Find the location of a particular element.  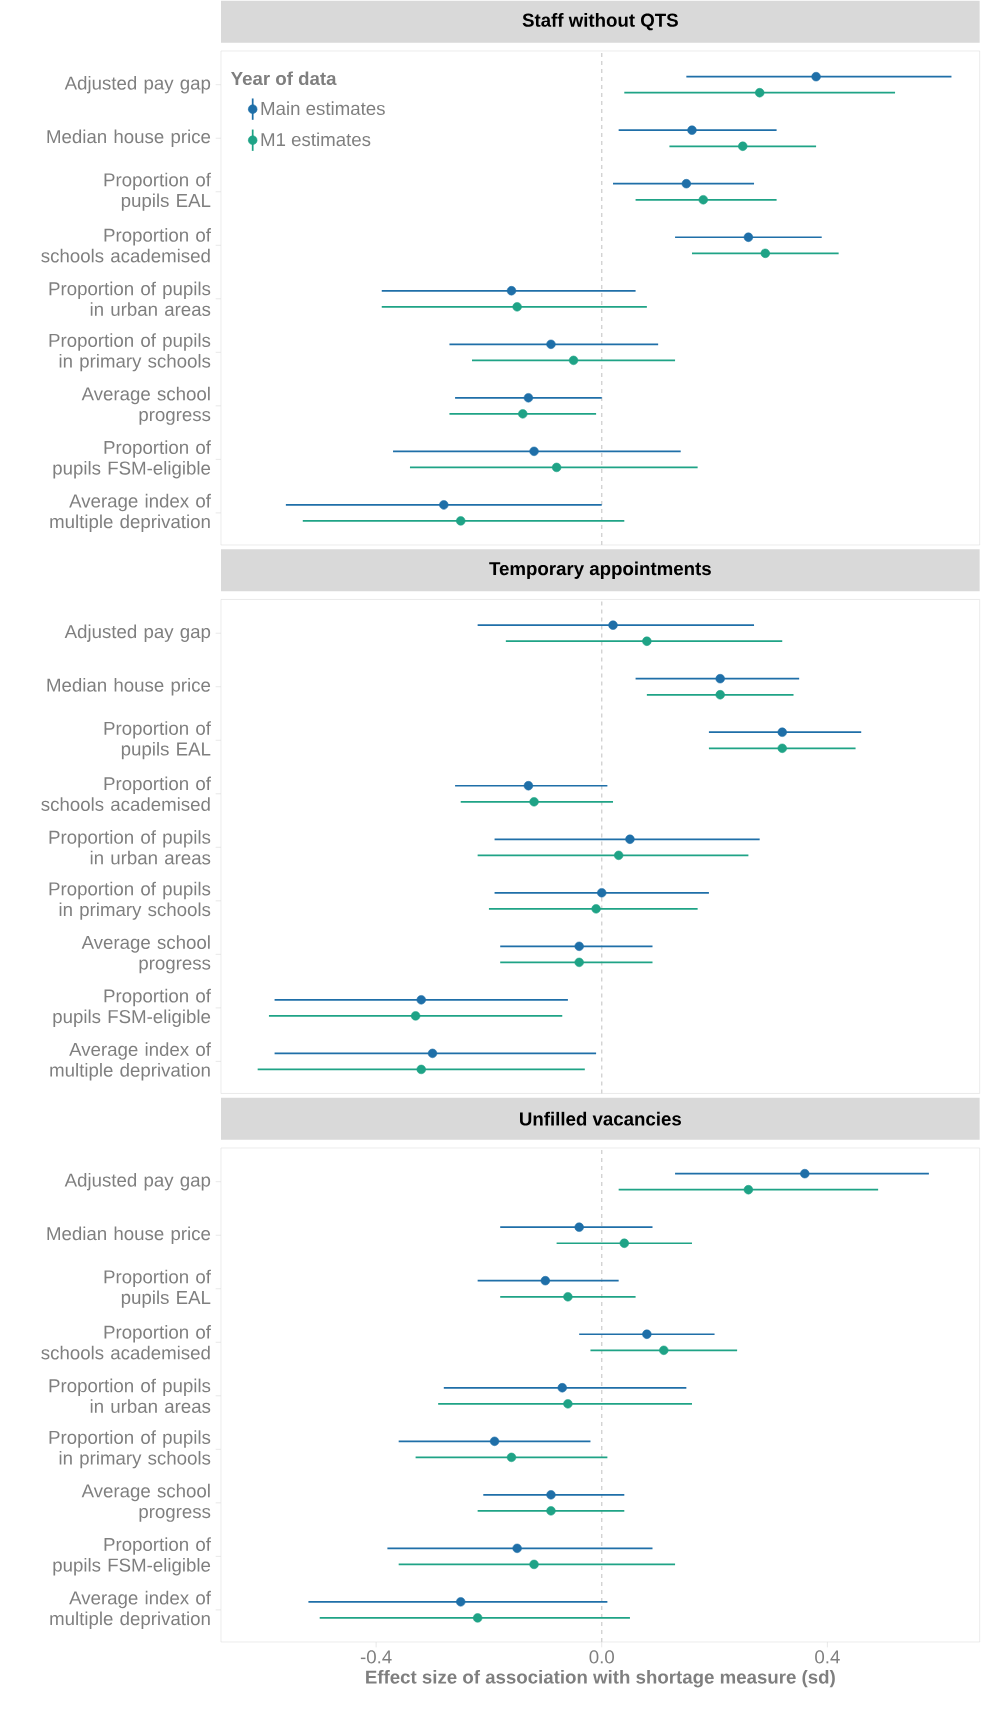

x-tick-label: 0.0 is located at coordinates (601, 1657).